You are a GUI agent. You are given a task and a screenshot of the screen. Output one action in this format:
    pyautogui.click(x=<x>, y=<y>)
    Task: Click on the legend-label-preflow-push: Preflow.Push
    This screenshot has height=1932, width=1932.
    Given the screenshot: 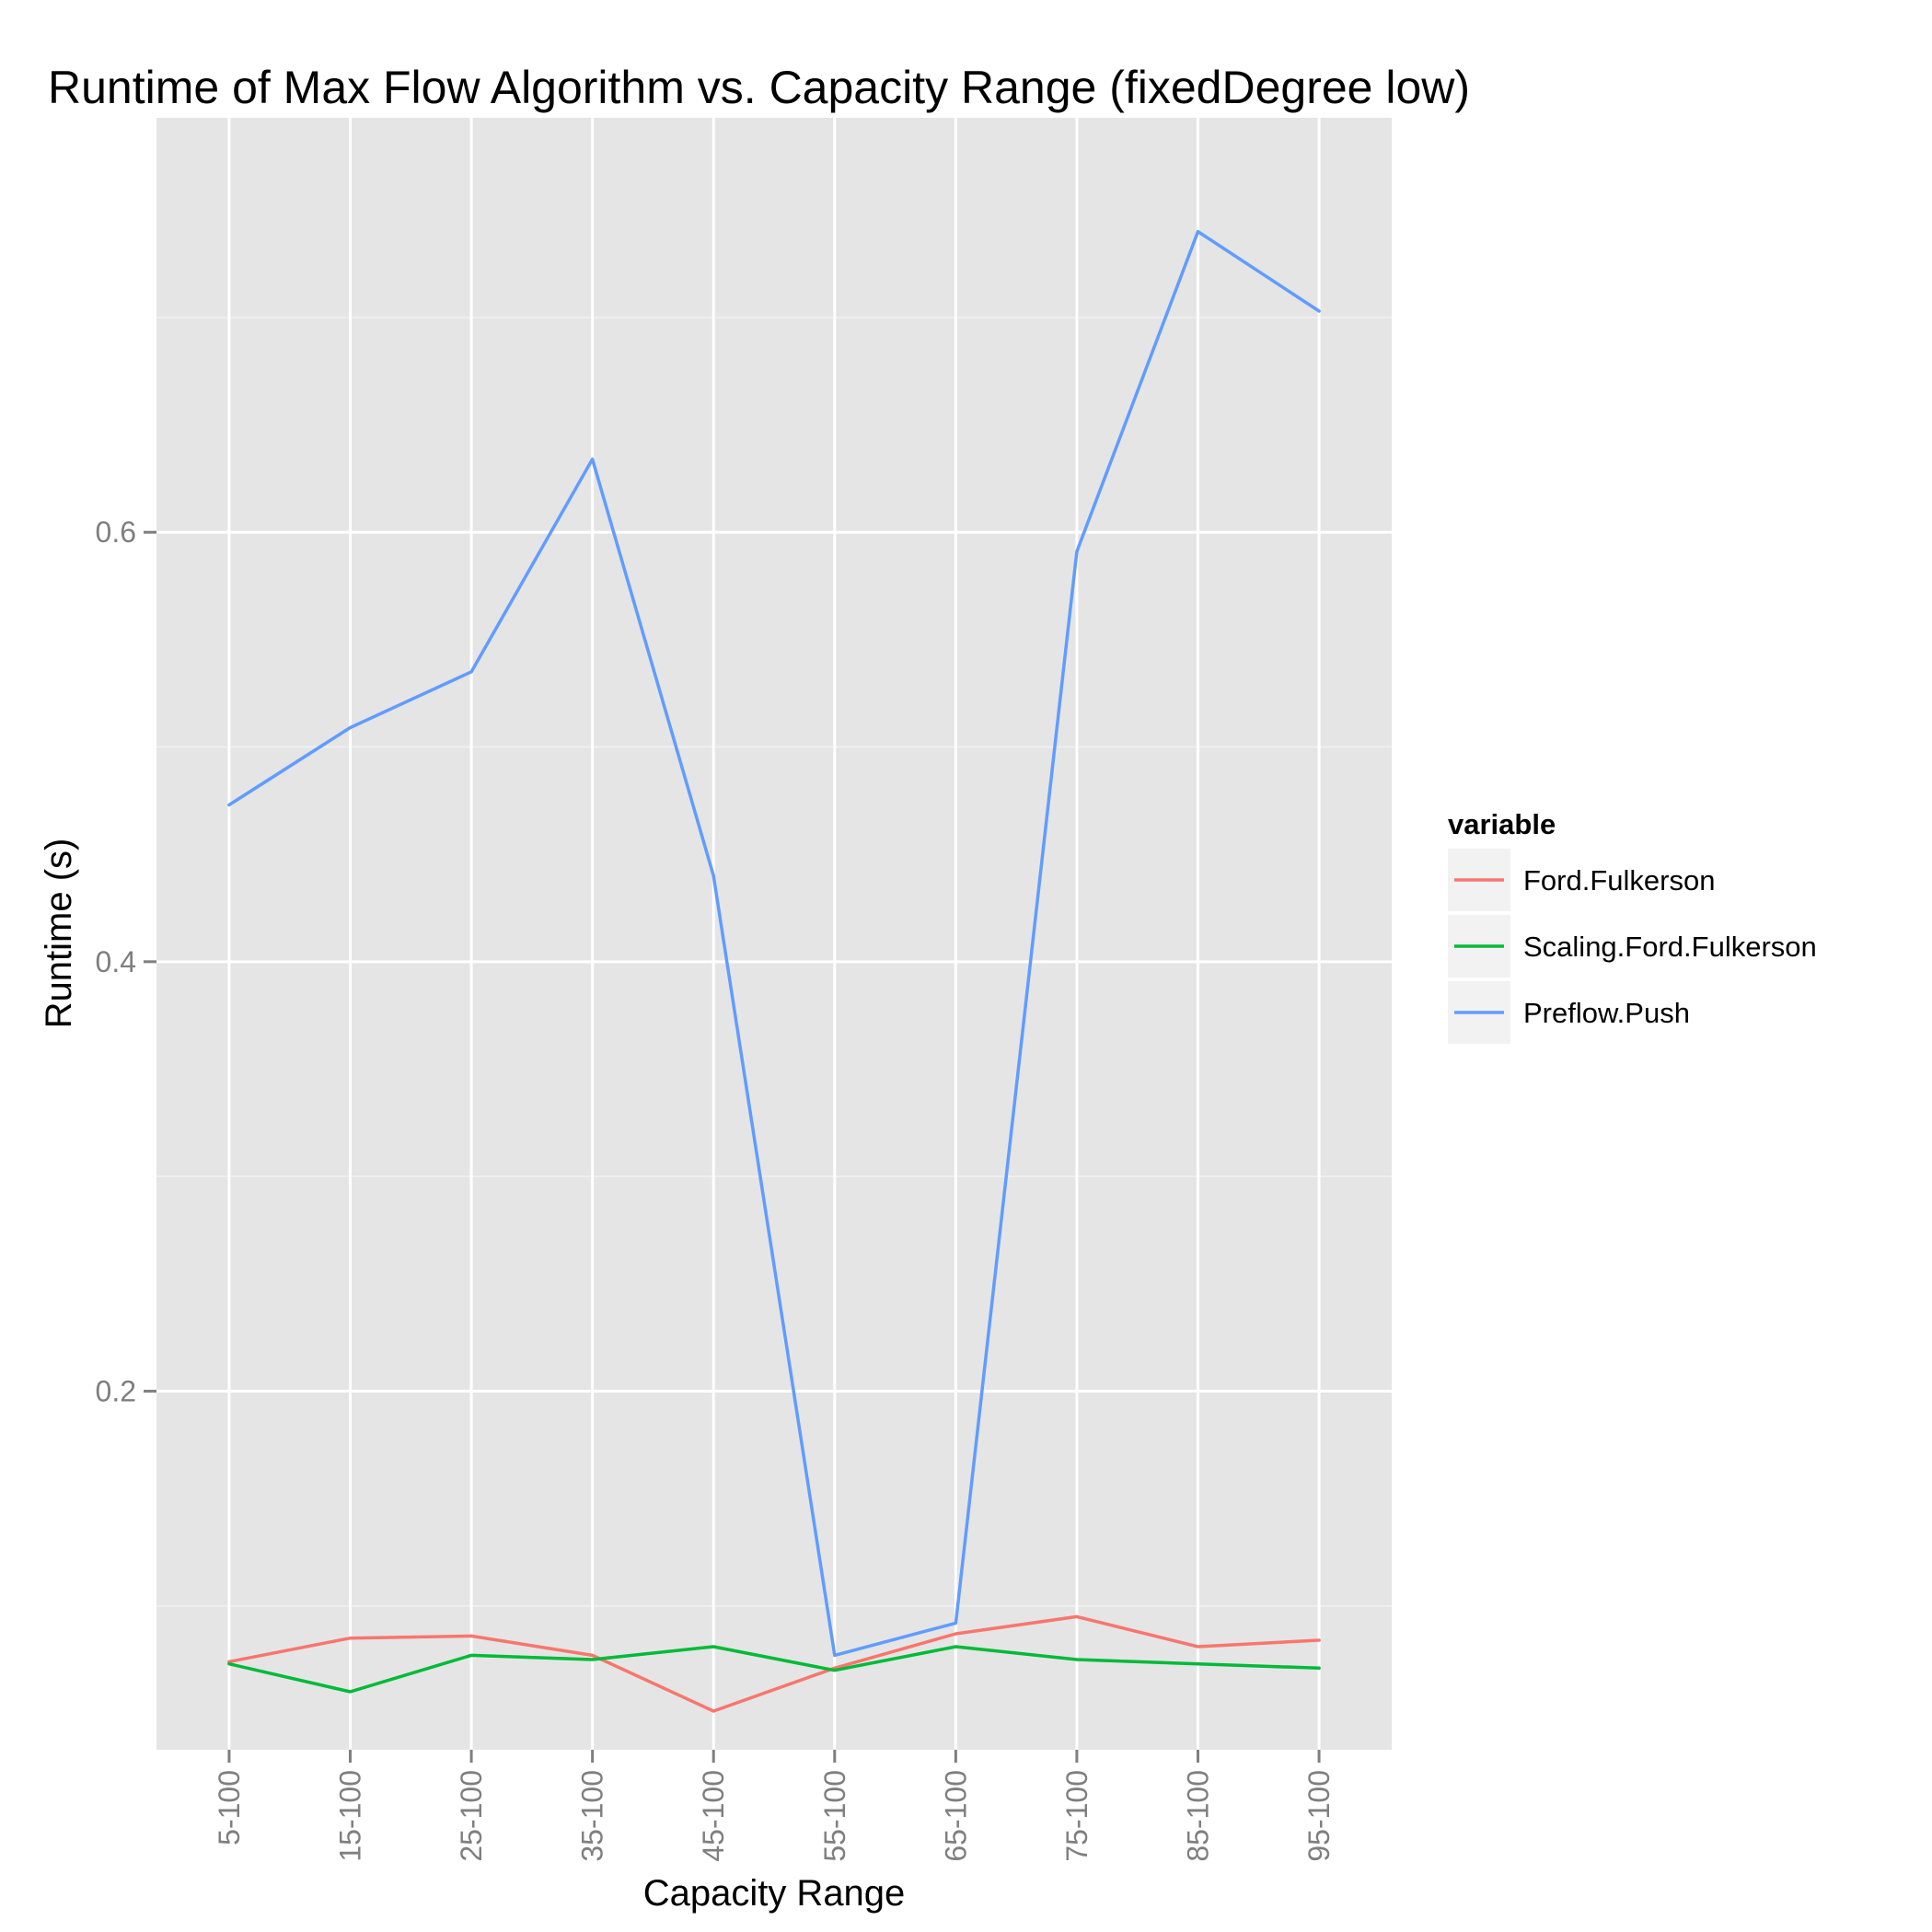 What is the action you would take?
    pyautogui.click(x=1607, y=1013)
    